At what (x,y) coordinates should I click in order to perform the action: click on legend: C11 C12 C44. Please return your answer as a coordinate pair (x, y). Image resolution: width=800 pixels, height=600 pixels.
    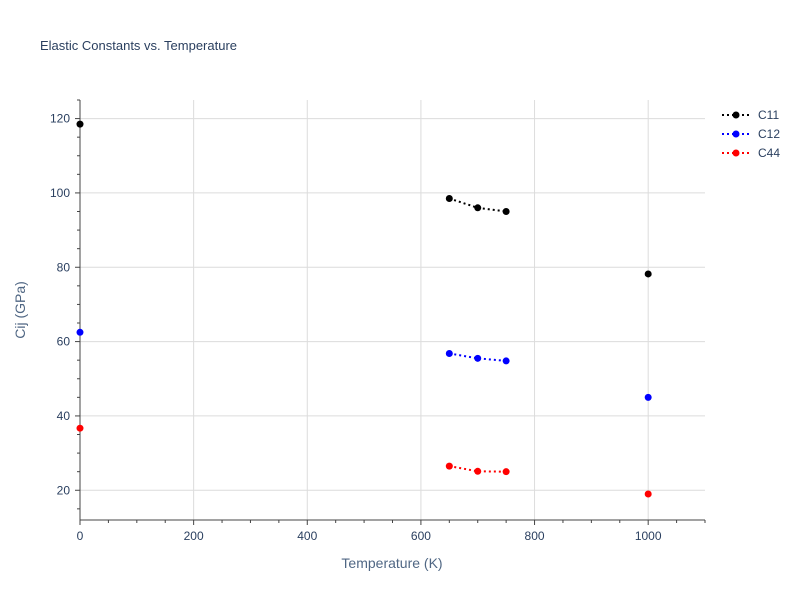
    Looking at the image, I should click on (751, 134).